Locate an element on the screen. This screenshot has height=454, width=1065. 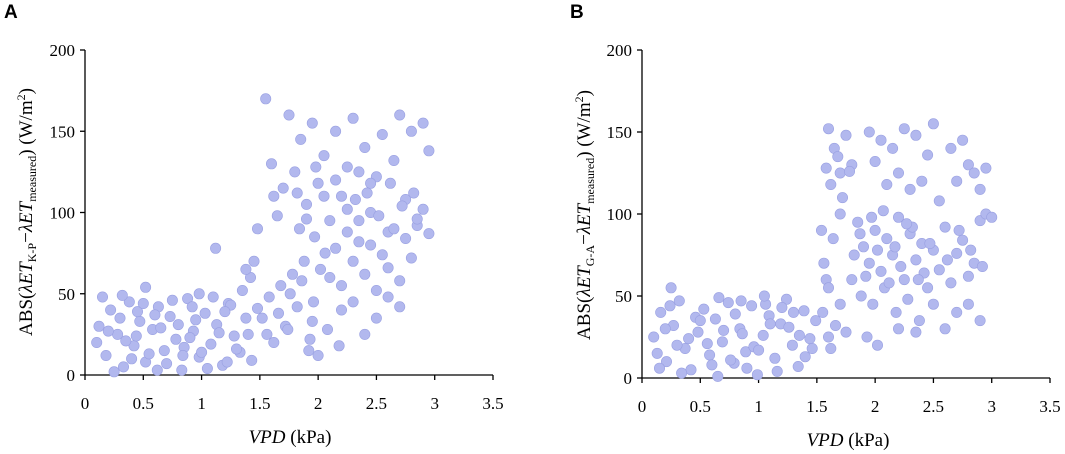
y-tick-label: 200 is located at coordinates (63, 50).